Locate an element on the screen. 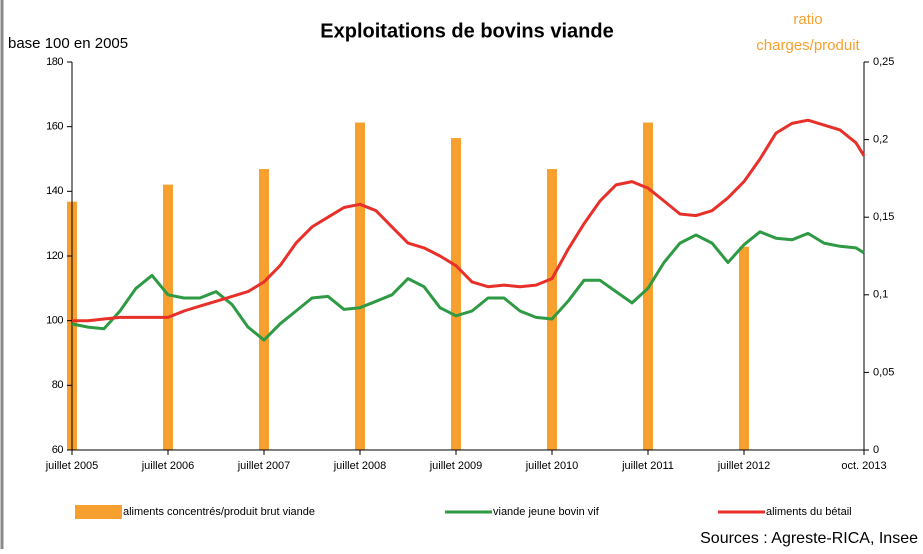 The height and width of the screenshot is (554, 923). x-tick-label: juillet 2009 is located at coordinates (456, 466).